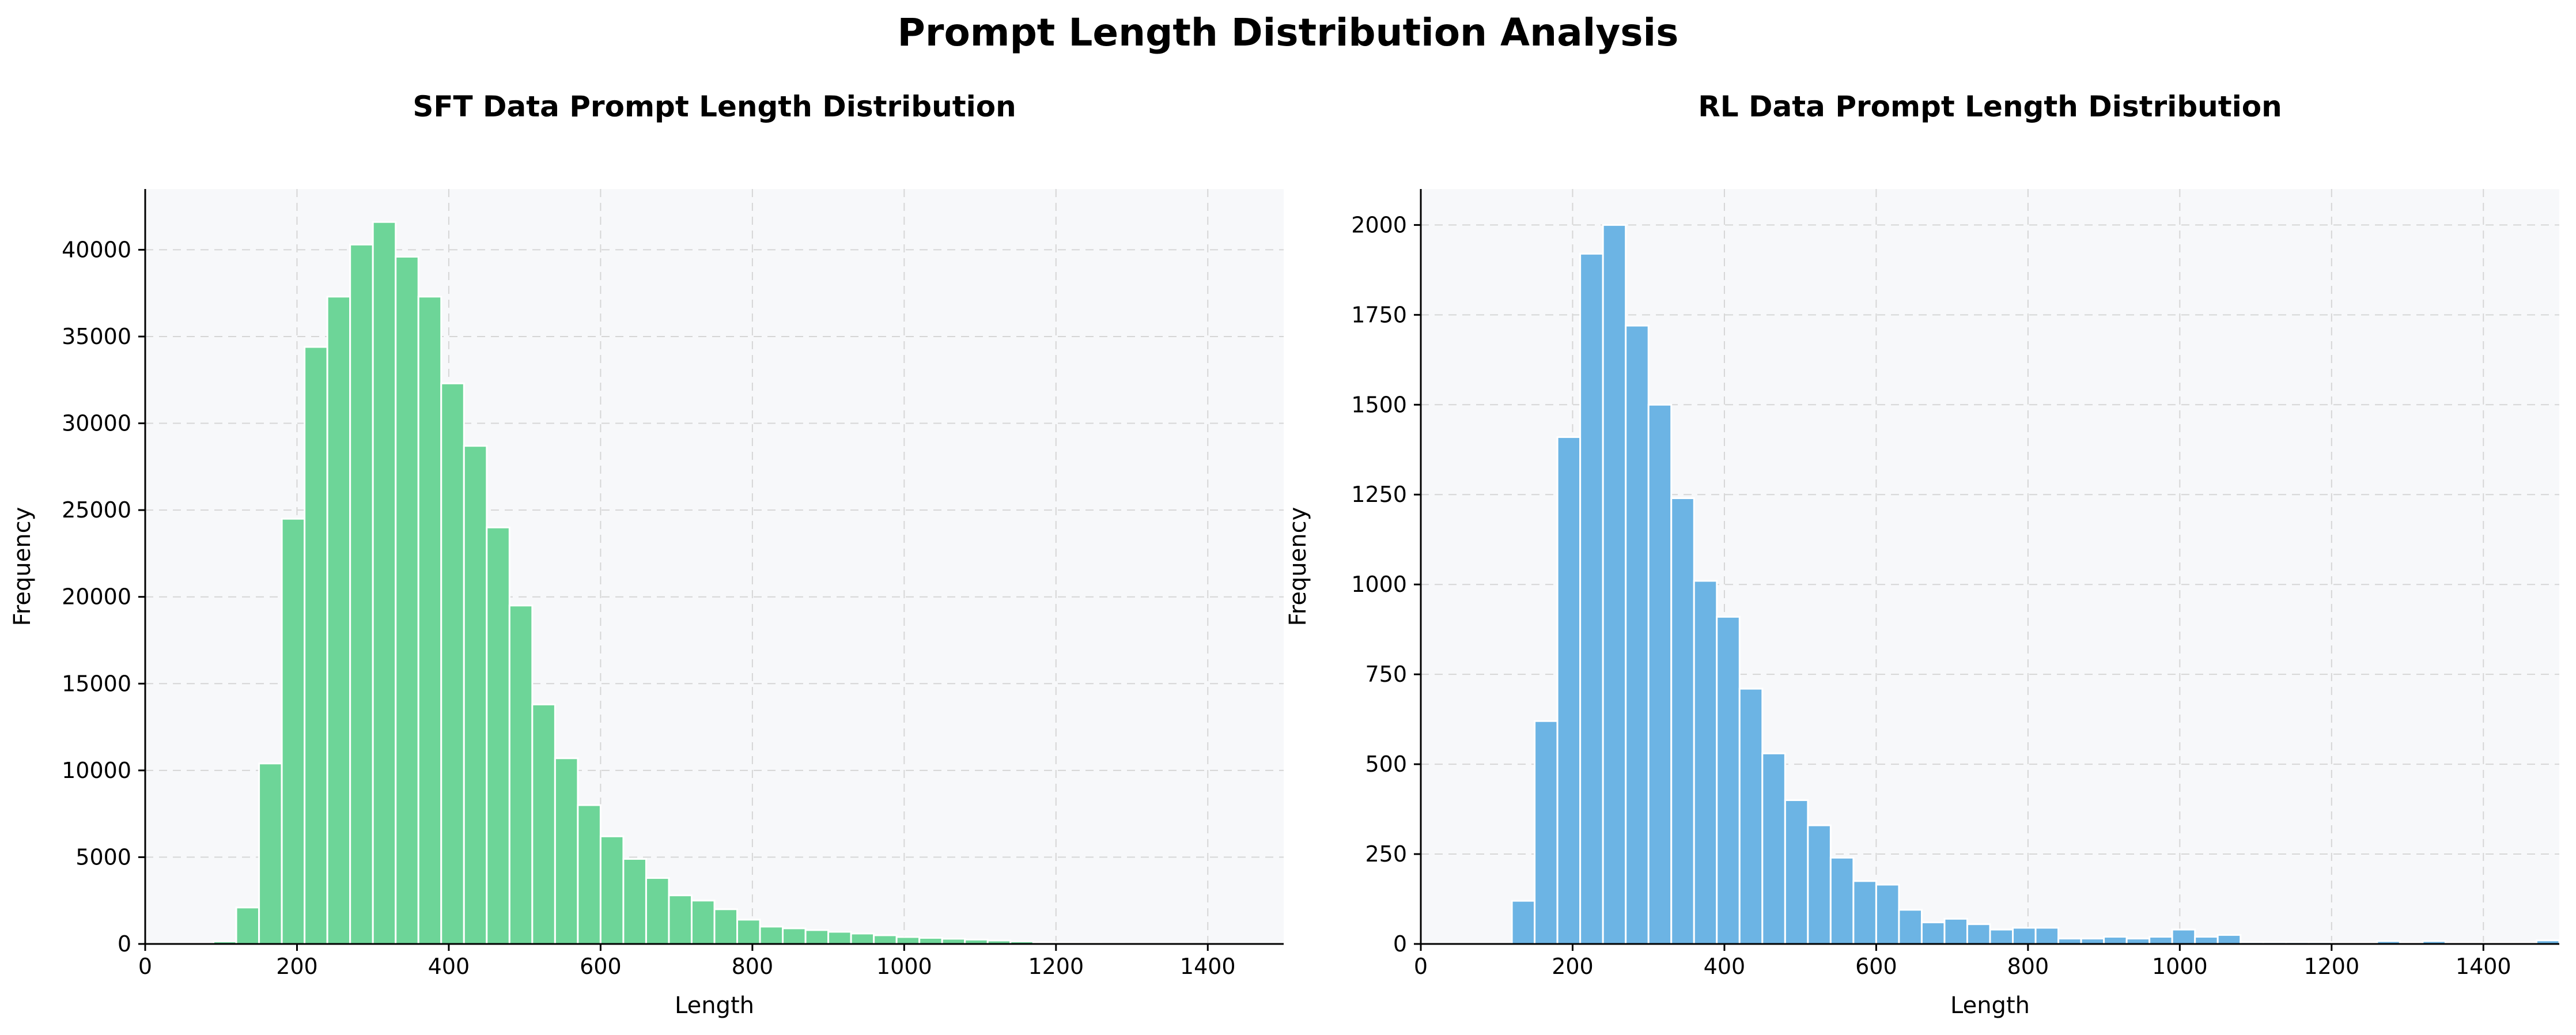  Describe the element at coordinates (96, 597) in the screenshot. I see `y-tick-label: 20000` at that location.